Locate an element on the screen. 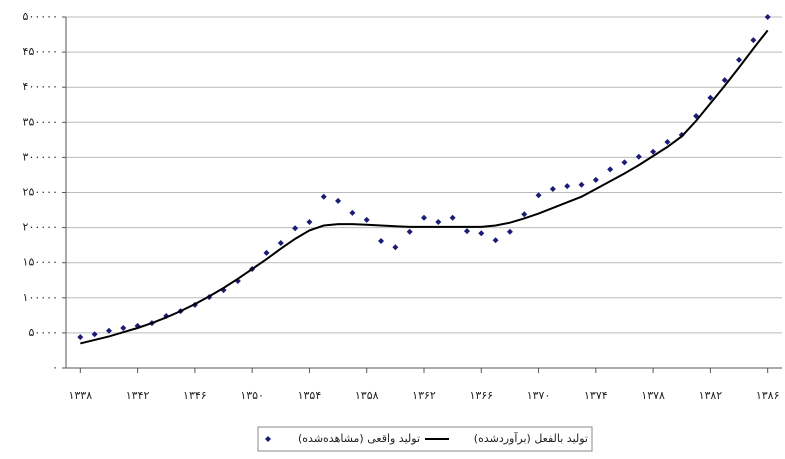 This screenshot has height=459, width=785. x-tick-label: ۱۳۷۰ is located at coordinates (539, 395).